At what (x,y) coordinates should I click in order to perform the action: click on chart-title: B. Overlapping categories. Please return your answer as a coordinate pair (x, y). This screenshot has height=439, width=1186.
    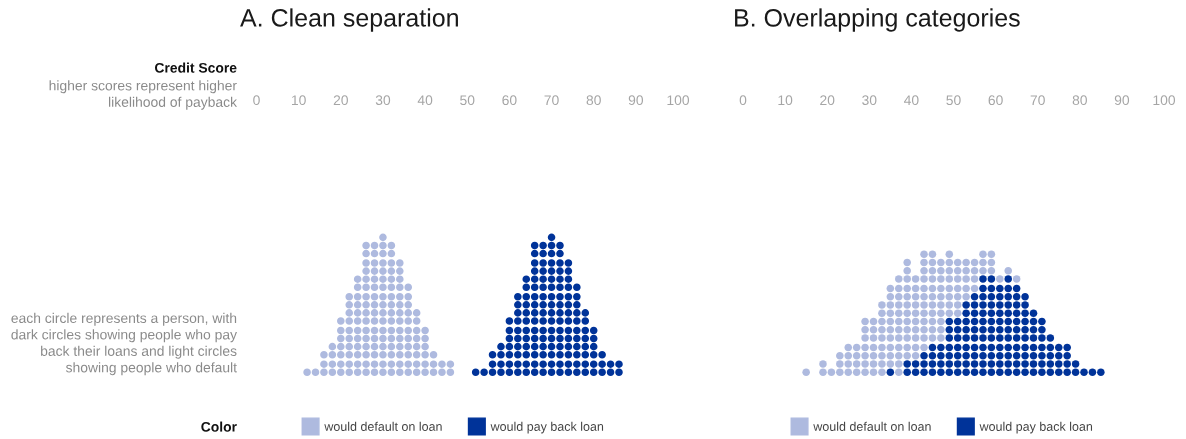
    Looking at the image, I should click on (877, 20).